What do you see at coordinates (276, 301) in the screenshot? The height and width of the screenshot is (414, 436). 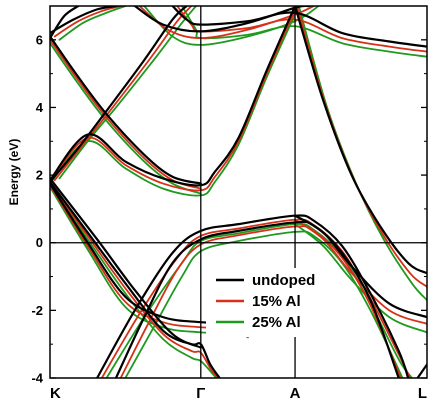 I see `legend-label: 15% Al` at bounding box center [276, 301].